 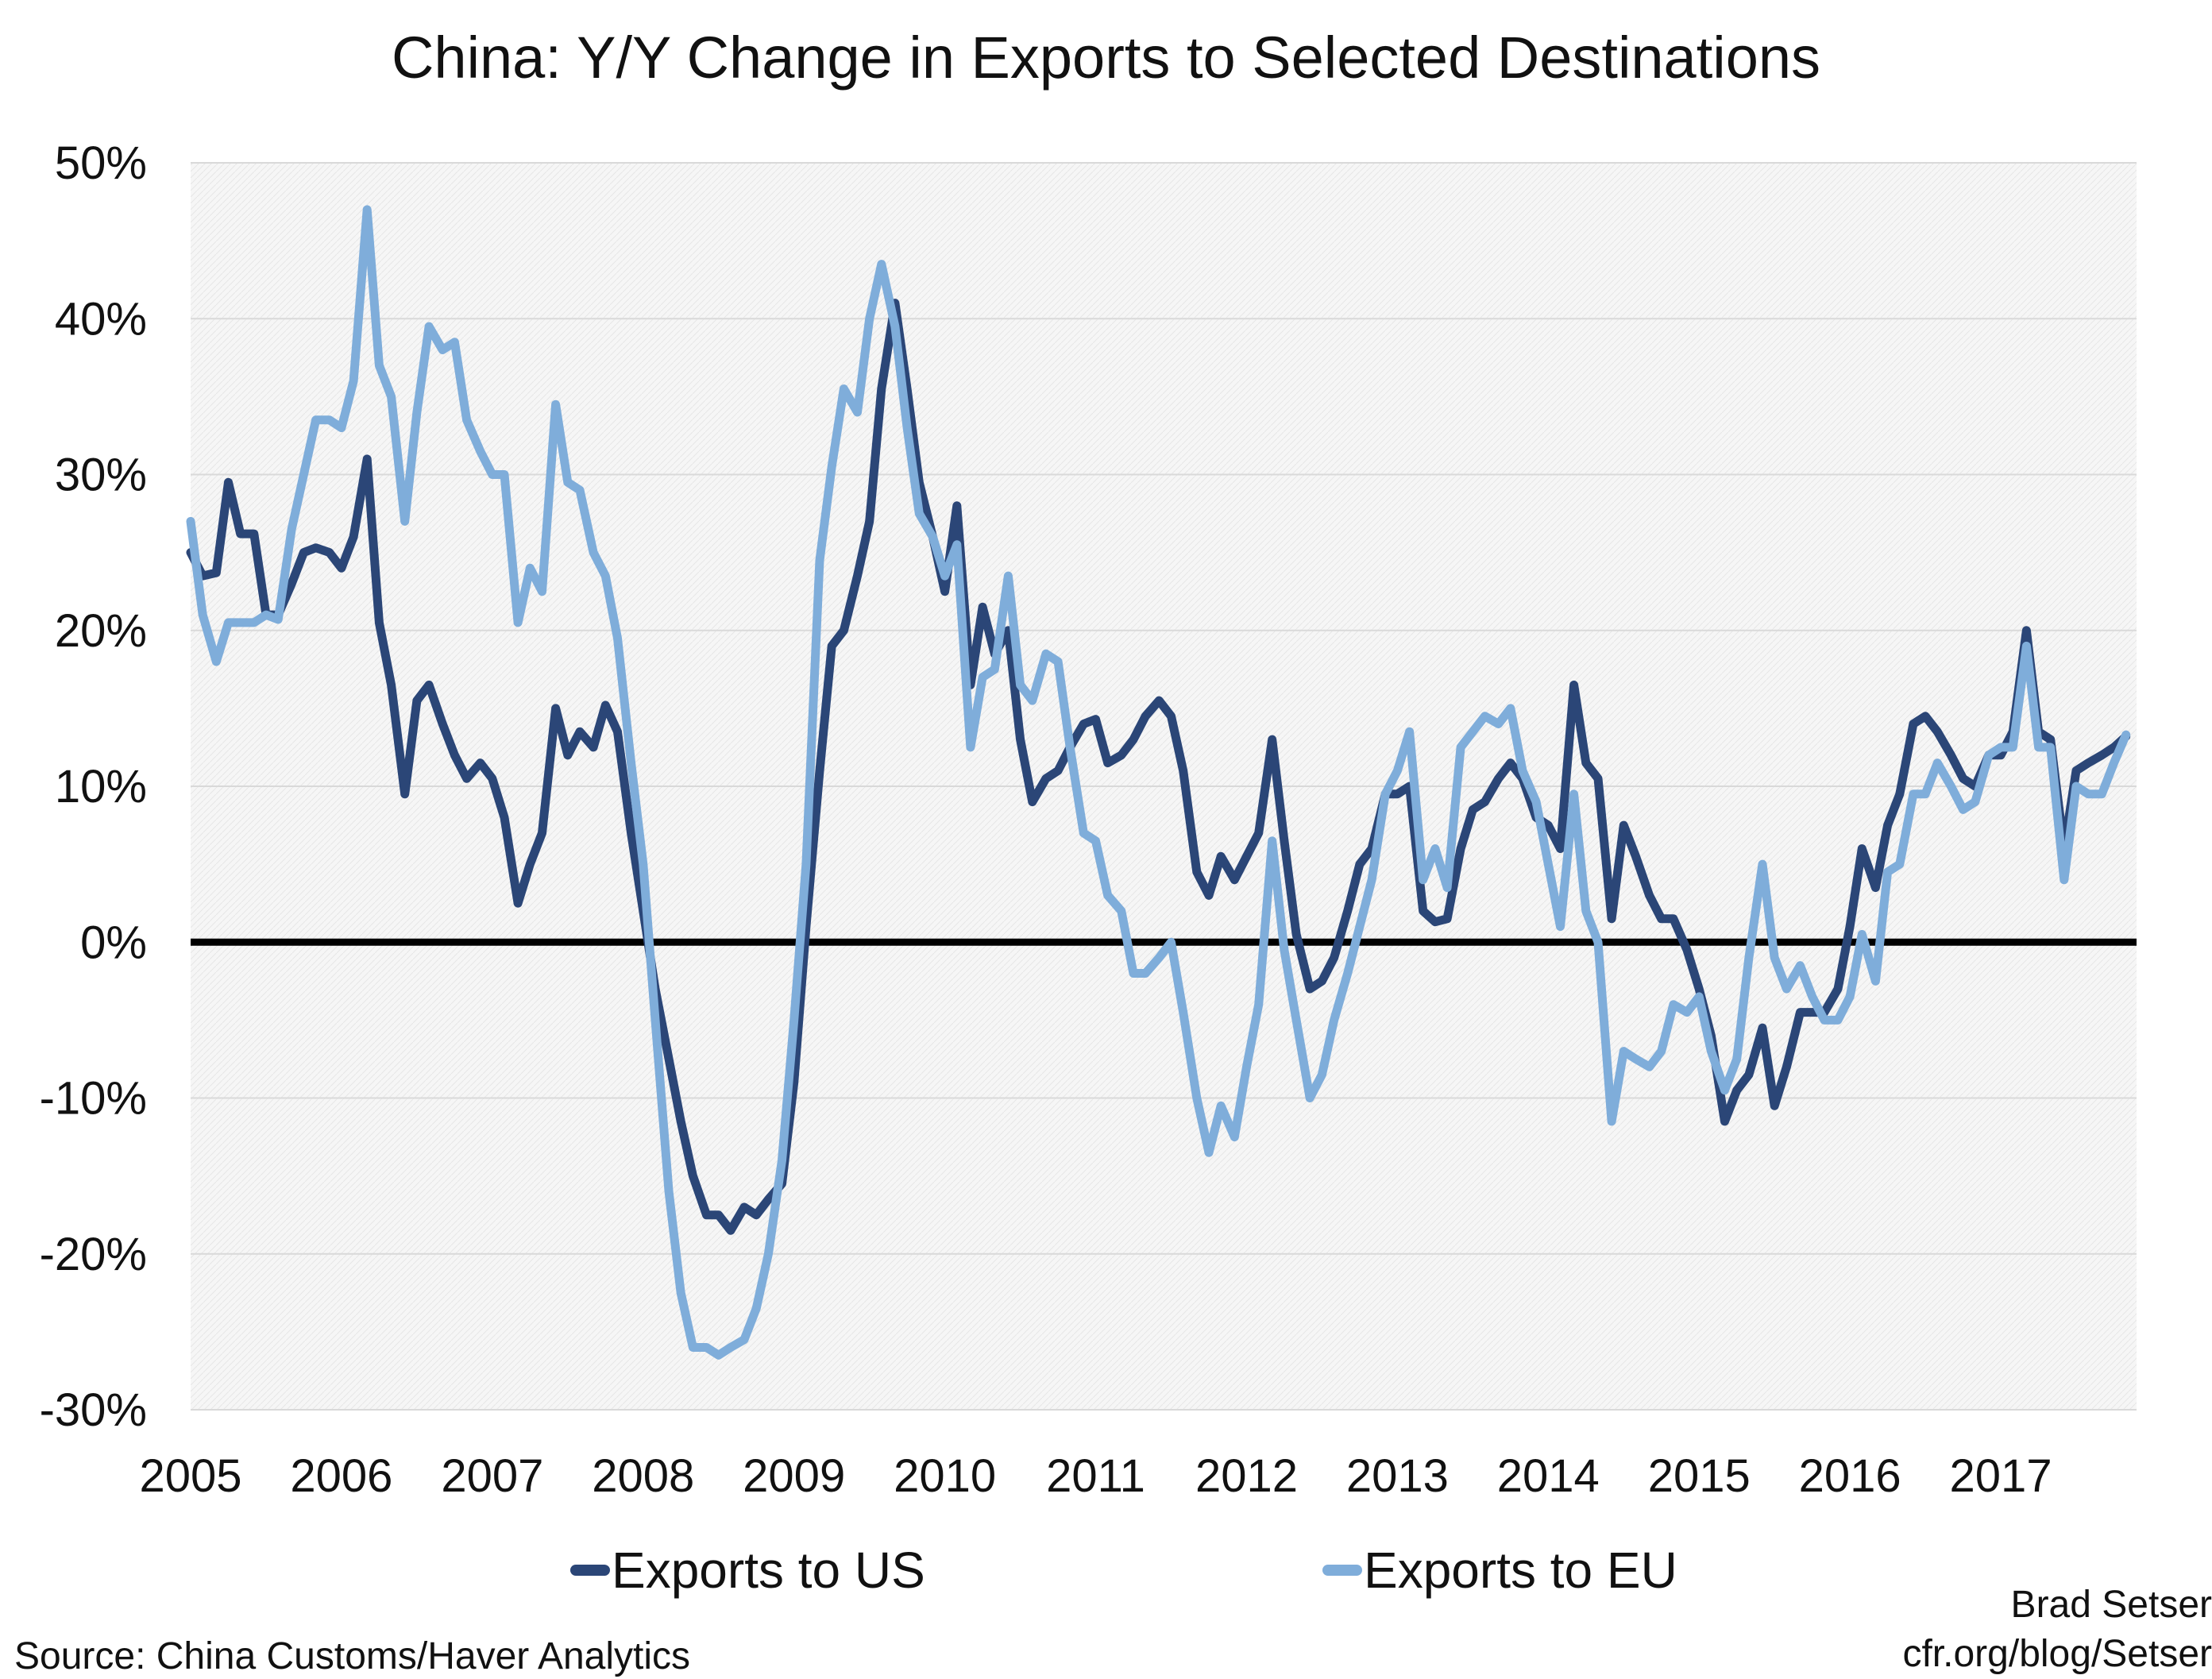 I want to click on legend-label-us: Exports to US, so click(x=768, y=1570).